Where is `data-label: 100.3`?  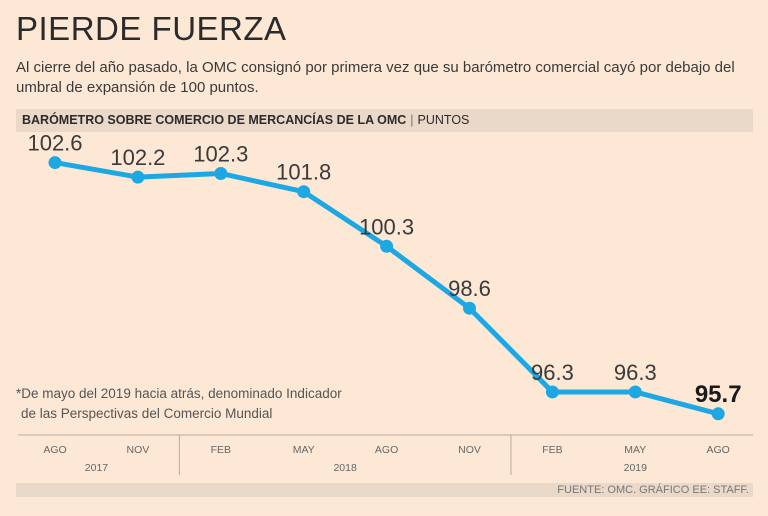 data-label: 100.3 is located at coordinates (386, 226).